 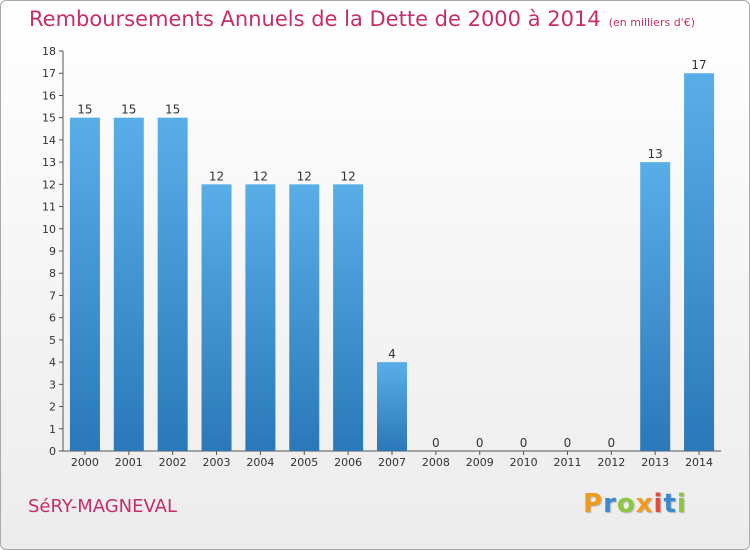 What do you see at coordinates (52, 340) in the screenshot?
I see `y-tick-label: 5` at bounding box center [52, 340].